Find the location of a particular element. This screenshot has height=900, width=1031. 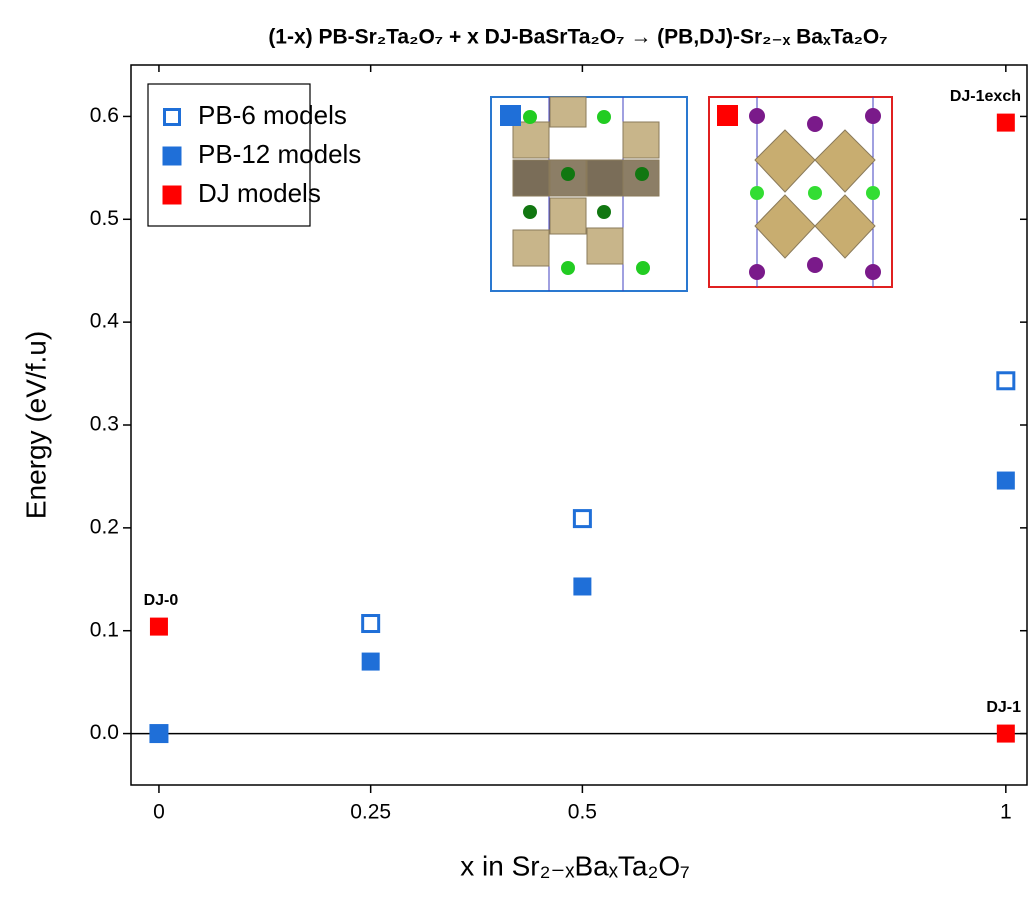

y-tick-label: 0.5 is located at coordinates (104, 218).